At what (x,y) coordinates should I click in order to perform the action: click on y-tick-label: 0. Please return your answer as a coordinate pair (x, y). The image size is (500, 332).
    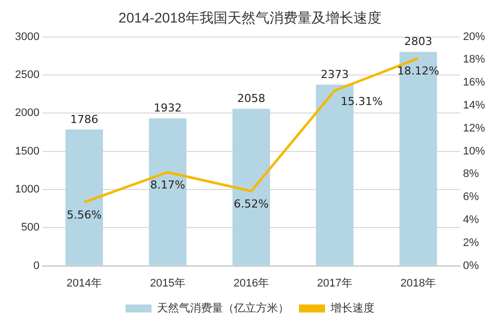
    Looking at the image, I should click on (36, 266).